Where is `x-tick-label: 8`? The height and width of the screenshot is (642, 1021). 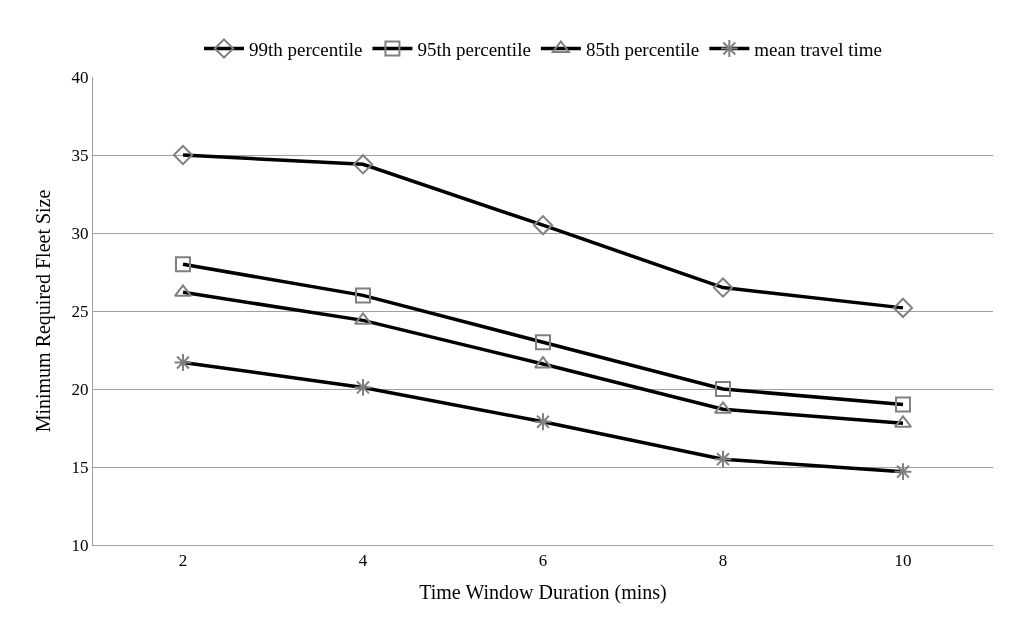
x-tick-label: 8 is located at coordinates (723, 561).